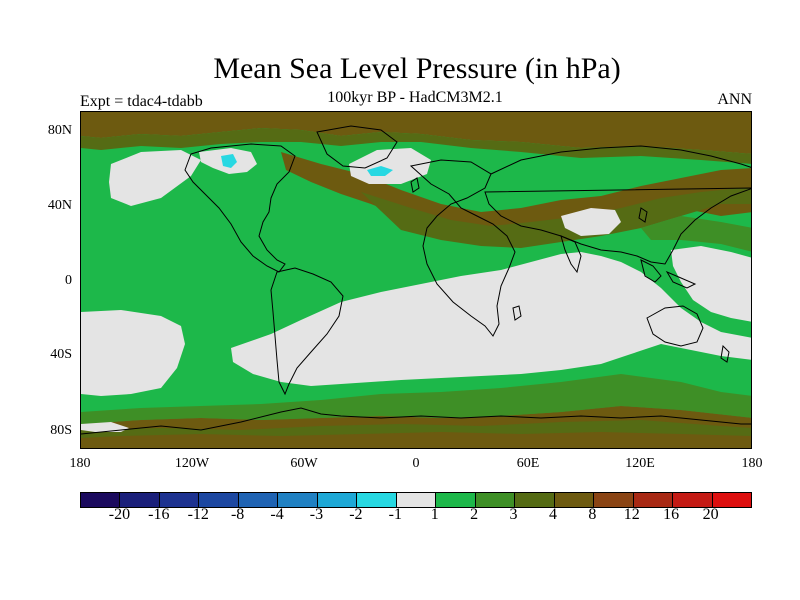  Describe the element at coordinates (61, 354) in the screenshot. I see `lat-label-40s: 40S` at that location.